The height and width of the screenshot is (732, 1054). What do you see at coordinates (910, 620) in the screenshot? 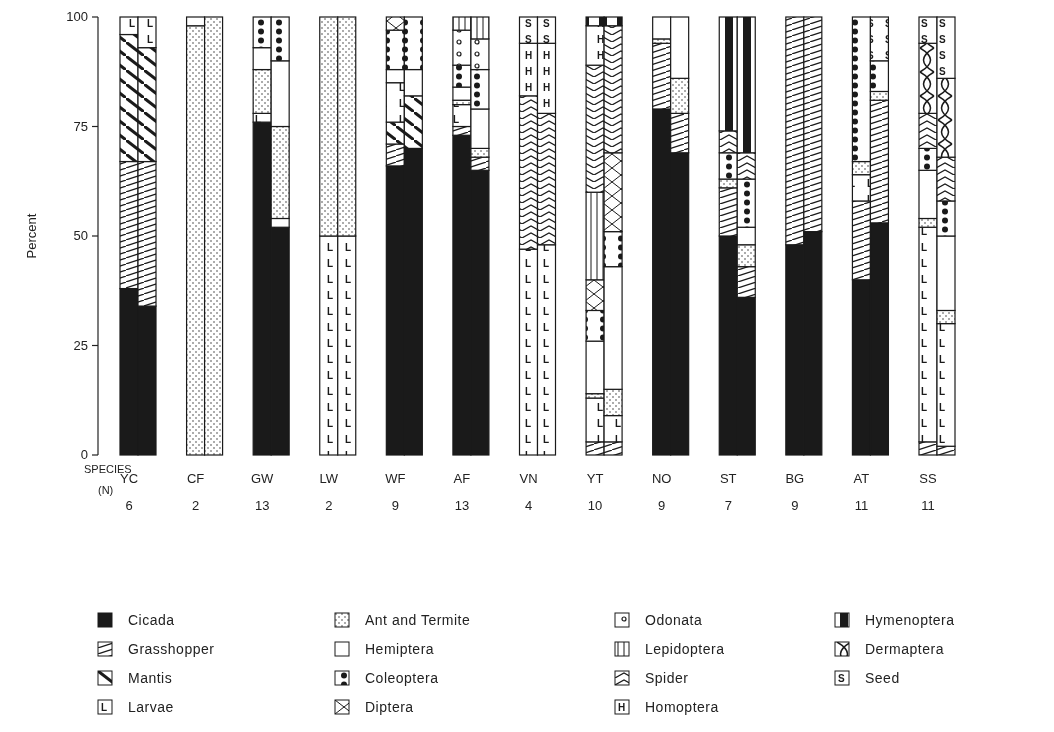
I see `legend-label: Hymenoptera` at bounding box center [910, 620].